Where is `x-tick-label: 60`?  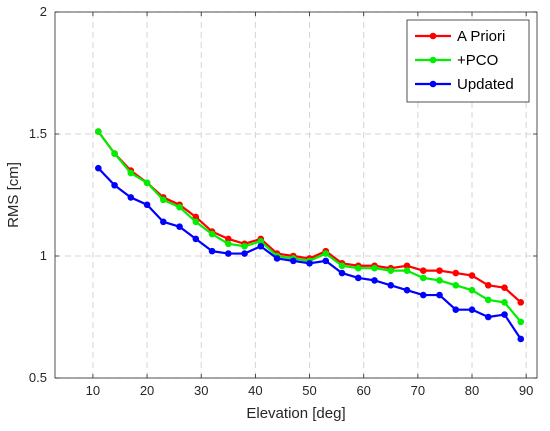
x-tick-label: 60 is located at coordinates (363, 390).